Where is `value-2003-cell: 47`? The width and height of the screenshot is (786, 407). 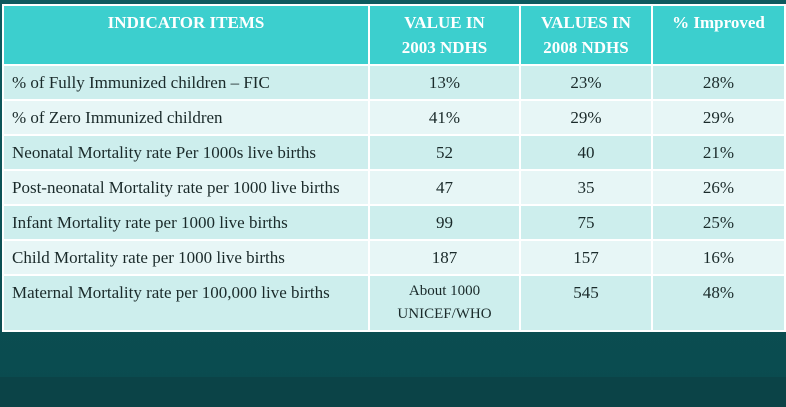 value-2003-cell: 47 is located at coordinates (444, 187).